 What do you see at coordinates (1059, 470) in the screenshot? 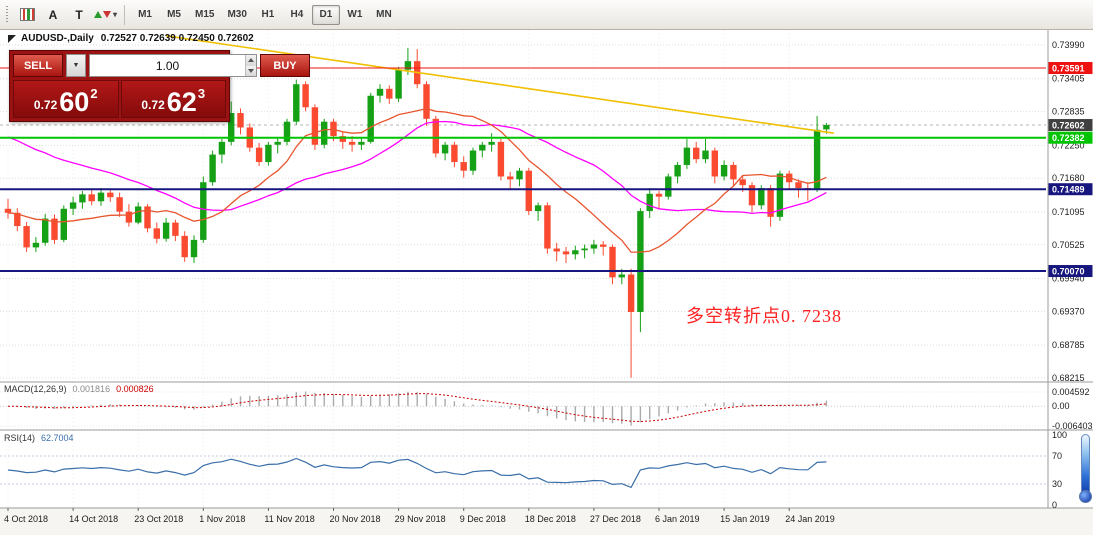
I see `rsi-axis-labels: 100 70 30 0` at bounding box center [1059, 470].